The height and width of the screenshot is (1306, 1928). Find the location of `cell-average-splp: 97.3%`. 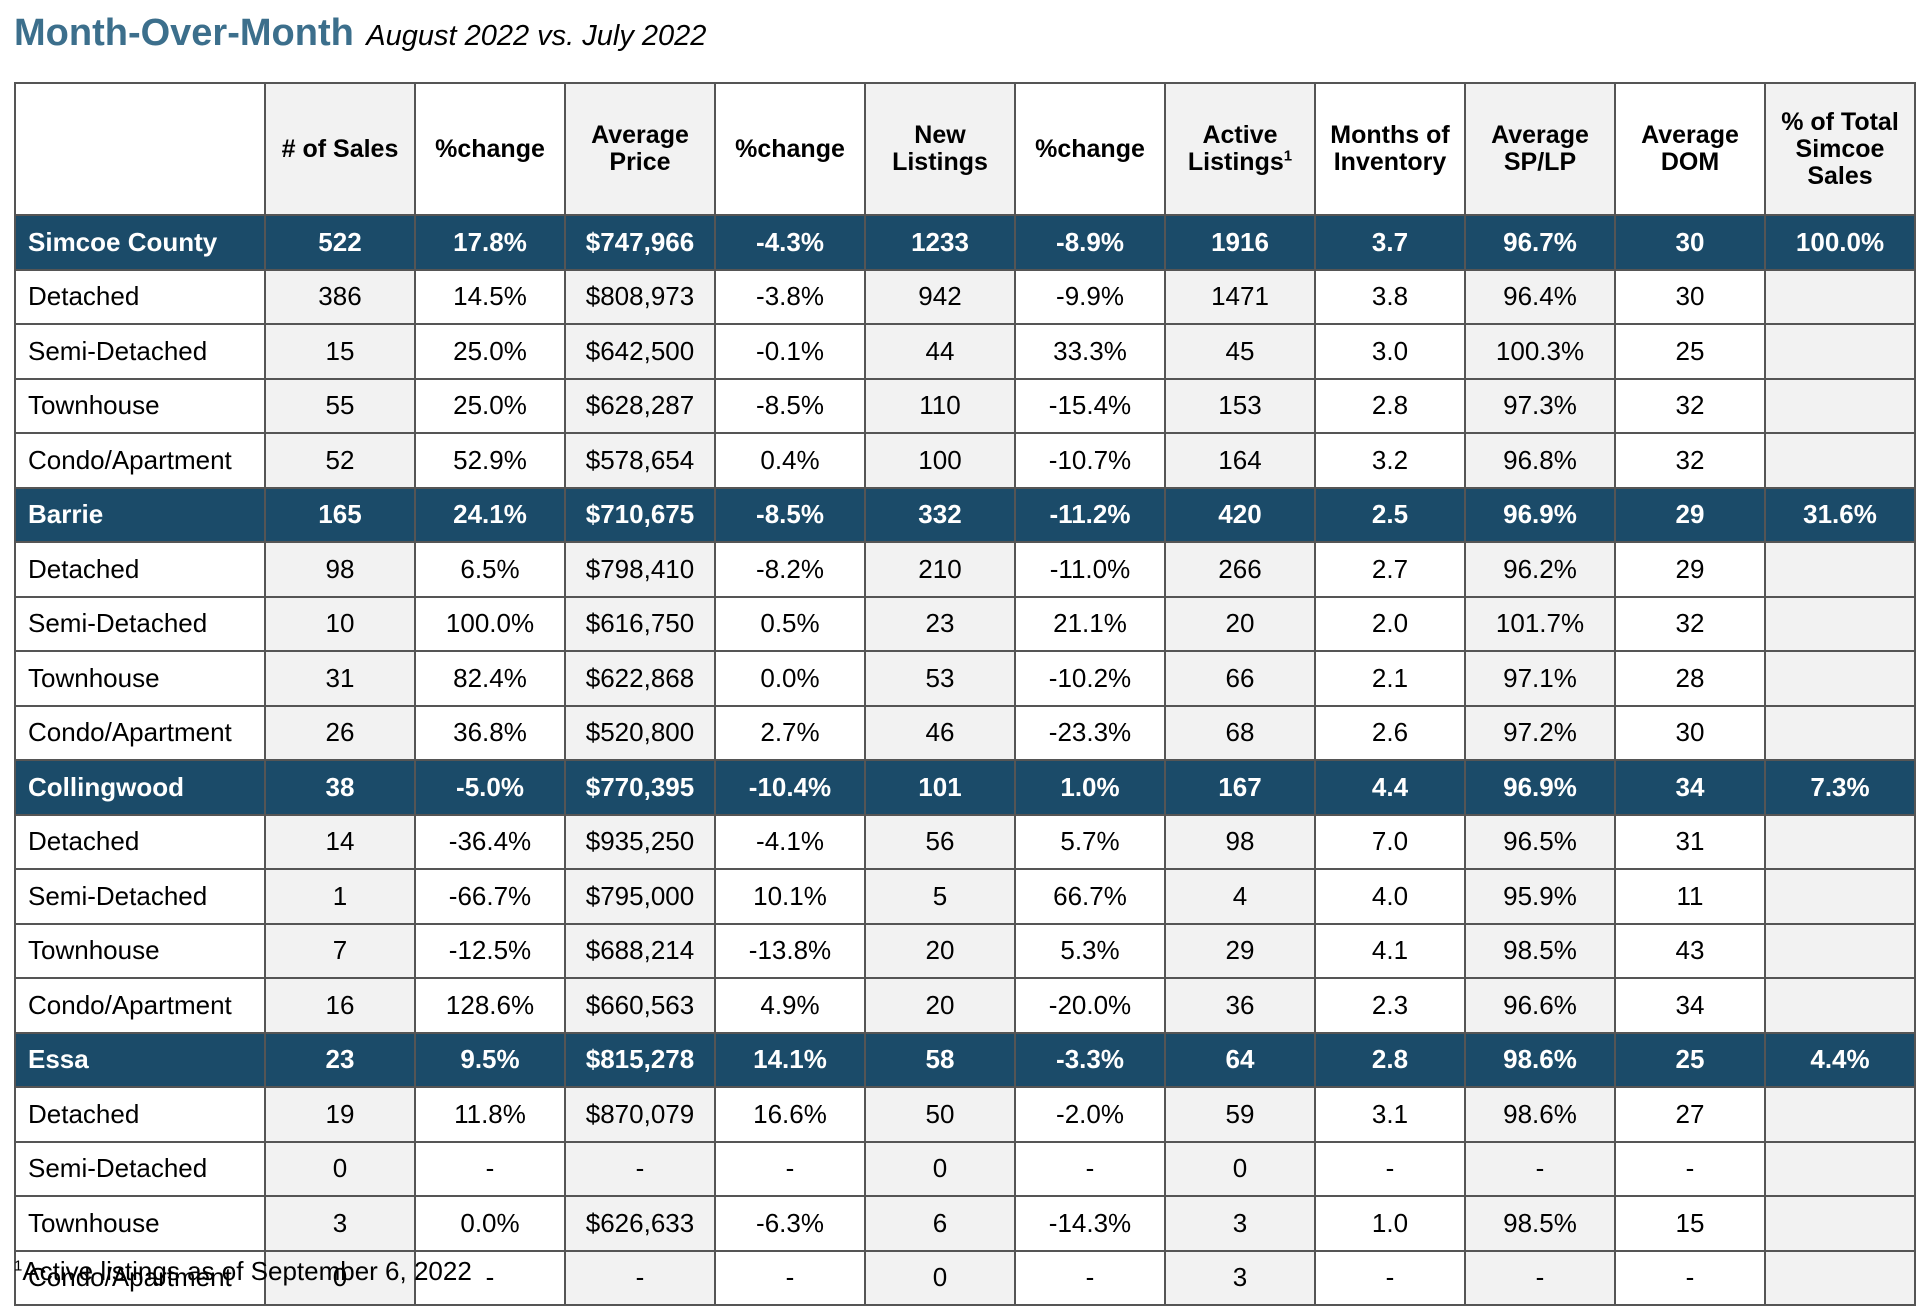

cell-average-splp: 97.3% is located at coordinates (1540, 405).